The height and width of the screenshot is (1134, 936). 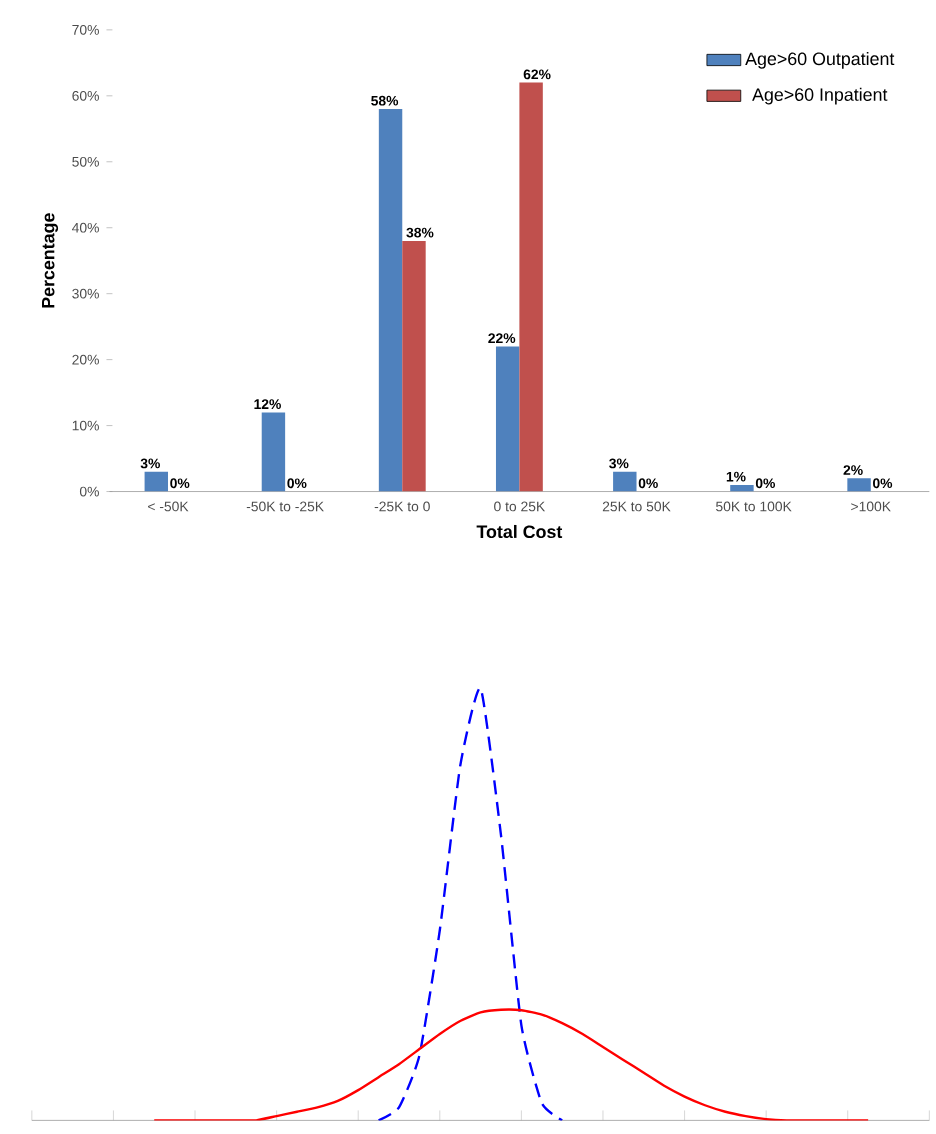 What do you see at coordinates (519, 531) in the screenshot?
I see `x-axis-title: Total Cost` at bounding box center [519, 531].